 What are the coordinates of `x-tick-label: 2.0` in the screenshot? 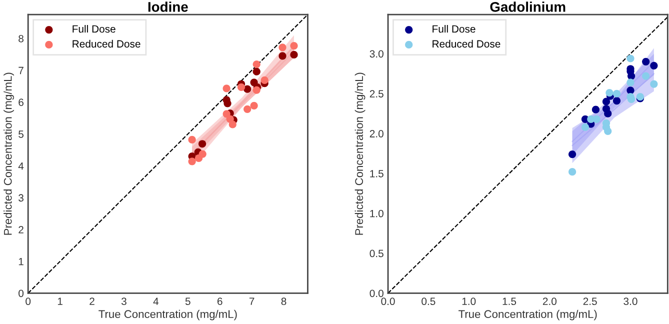 It's located at (549, 302).